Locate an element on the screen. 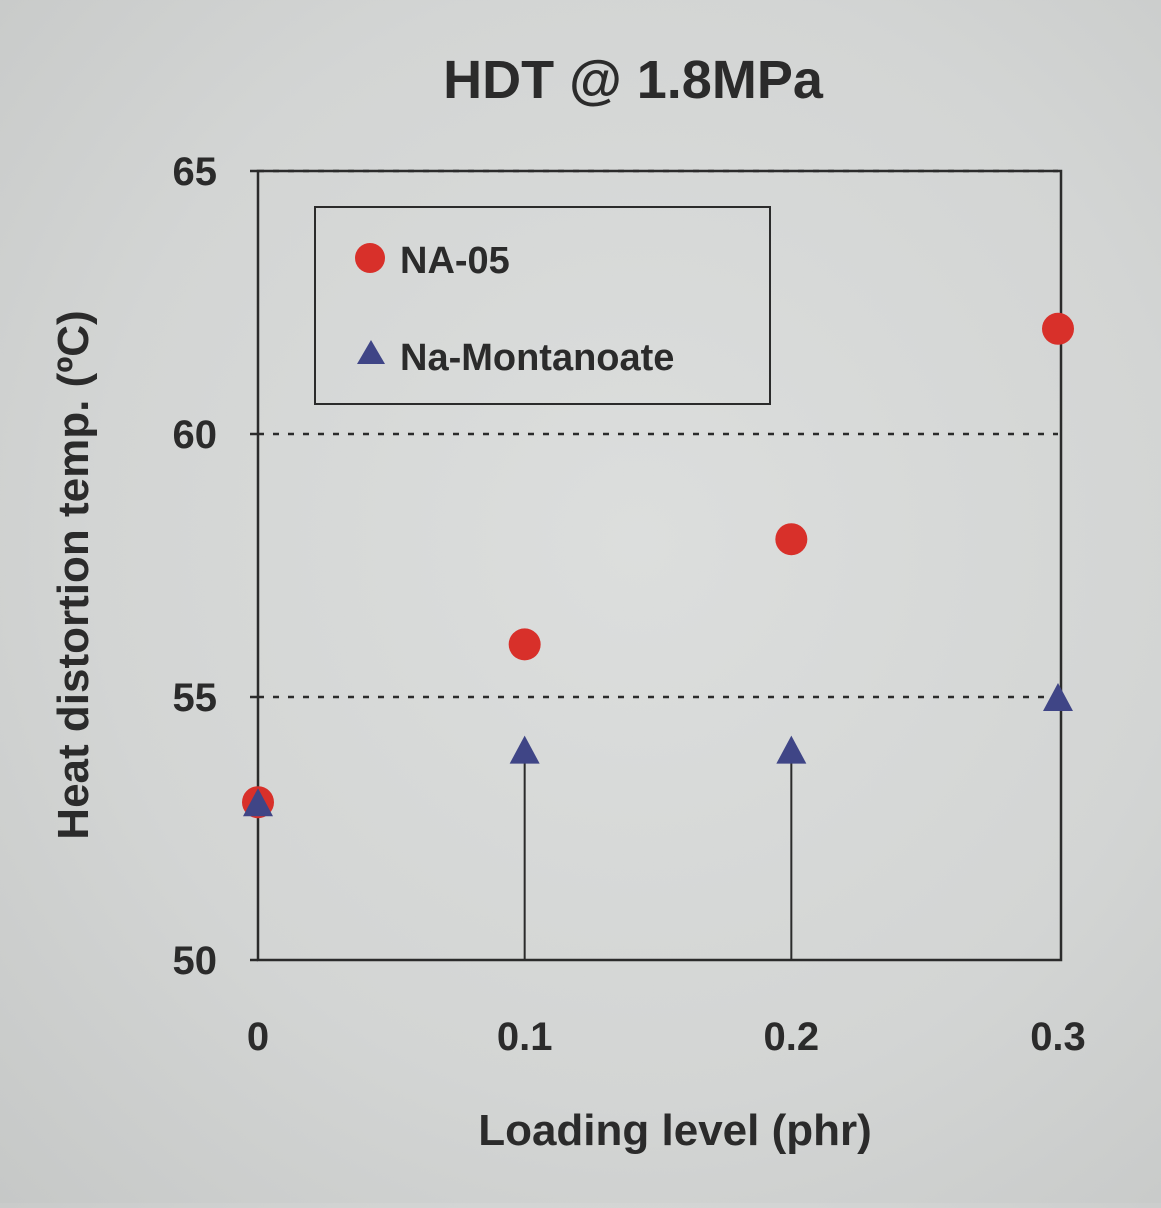 The width and height of the screenshot is (1161, 1208). y-tick-label: 50 is located at coordinates (195, 961).